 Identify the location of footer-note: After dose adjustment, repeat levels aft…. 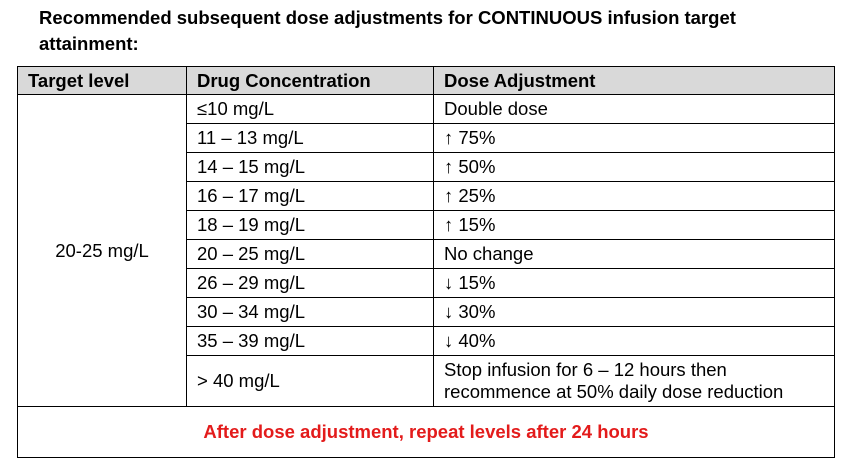
(426, 432).